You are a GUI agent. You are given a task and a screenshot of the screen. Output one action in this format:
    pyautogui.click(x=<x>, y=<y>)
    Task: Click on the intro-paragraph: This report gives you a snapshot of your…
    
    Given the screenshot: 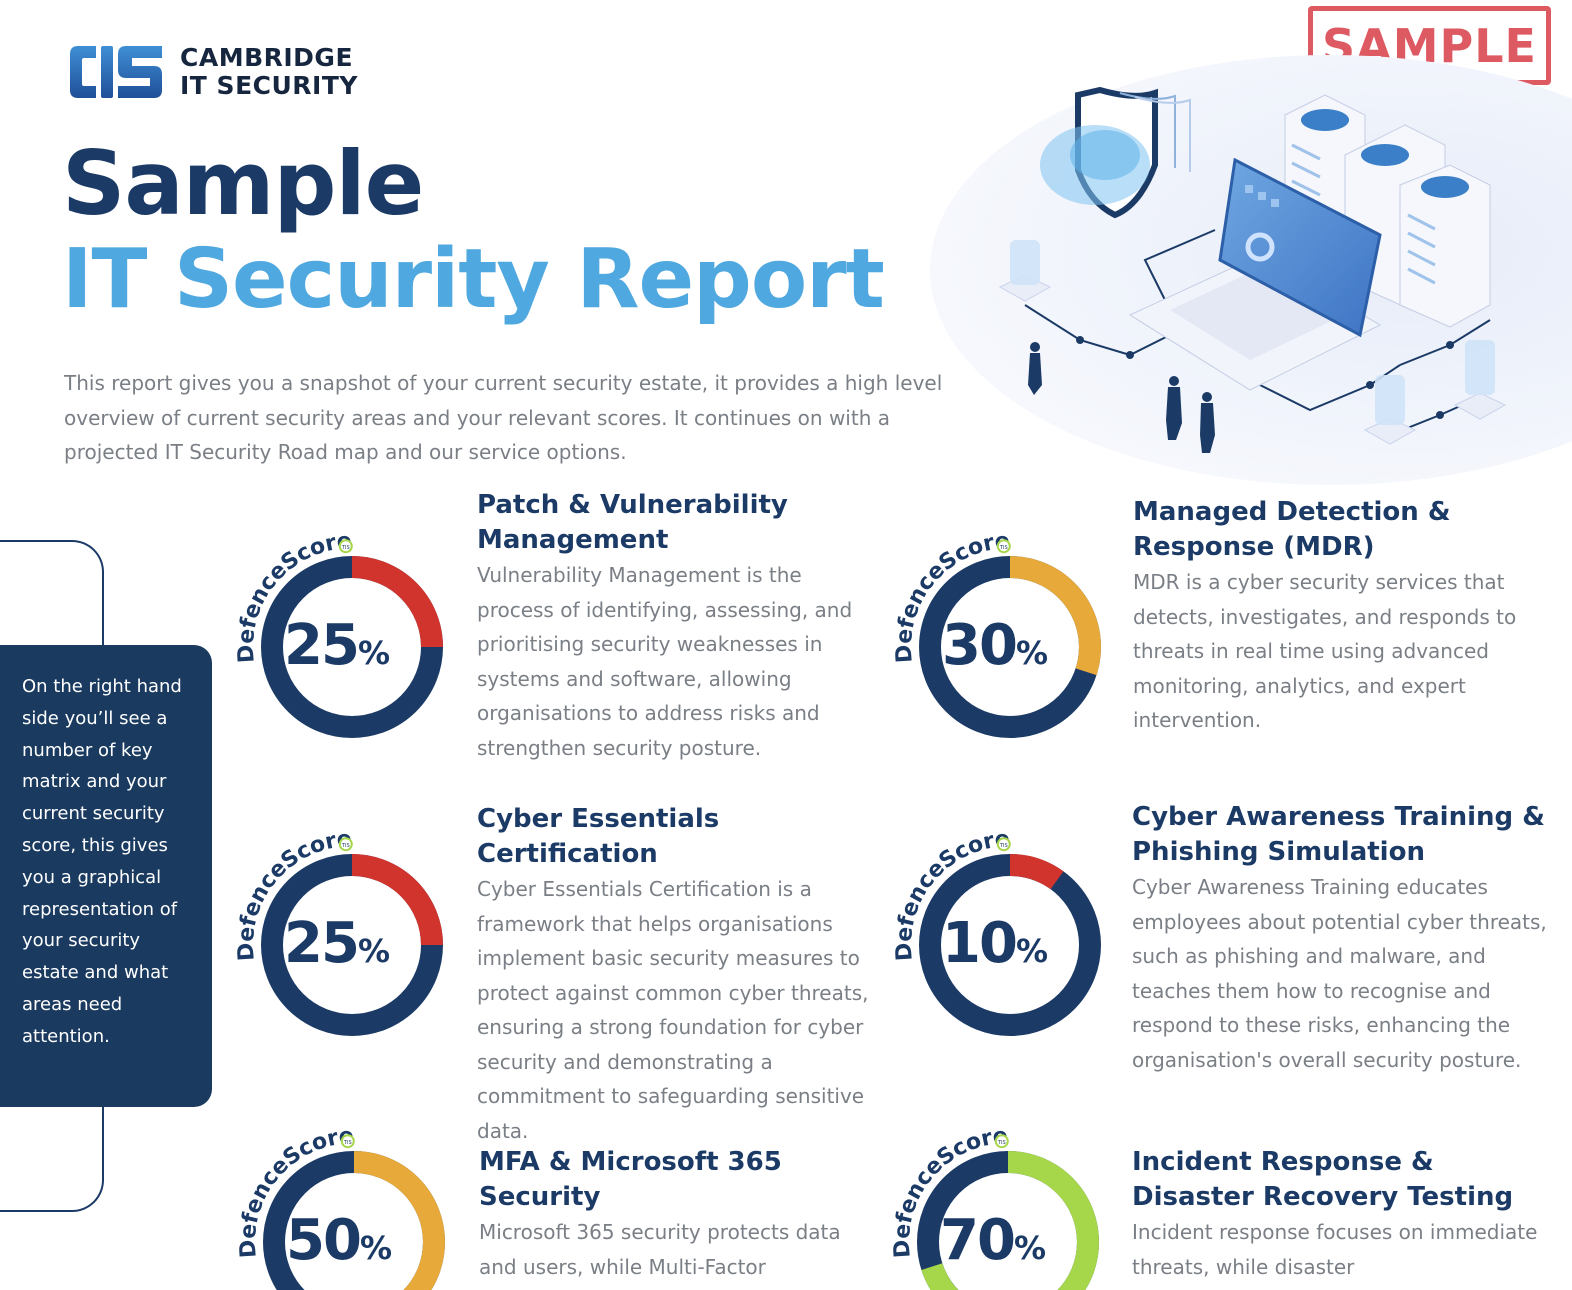 What is the action you would take?
    pyautogui.click(x=503, y=417)
    